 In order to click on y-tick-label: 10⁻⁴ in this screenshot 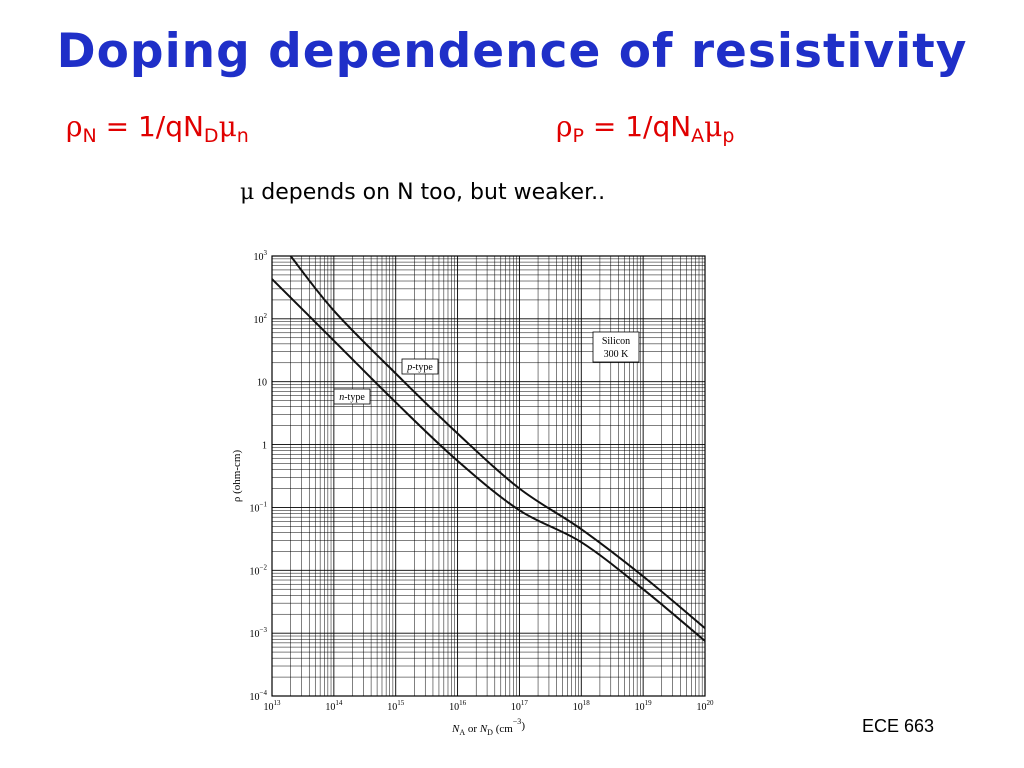, I will do `click(259, 696)`.